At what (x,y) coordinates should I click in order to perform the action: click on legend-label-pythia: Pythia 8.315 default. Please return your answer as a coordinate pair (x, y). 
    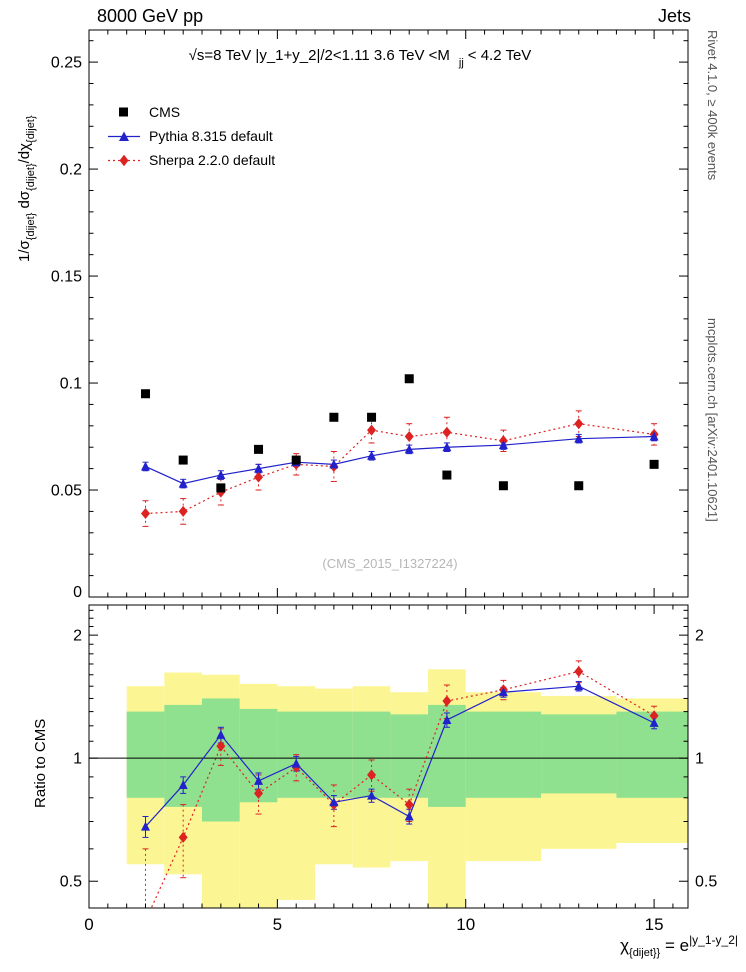
    Looking at the image, I should click on (211, 136).